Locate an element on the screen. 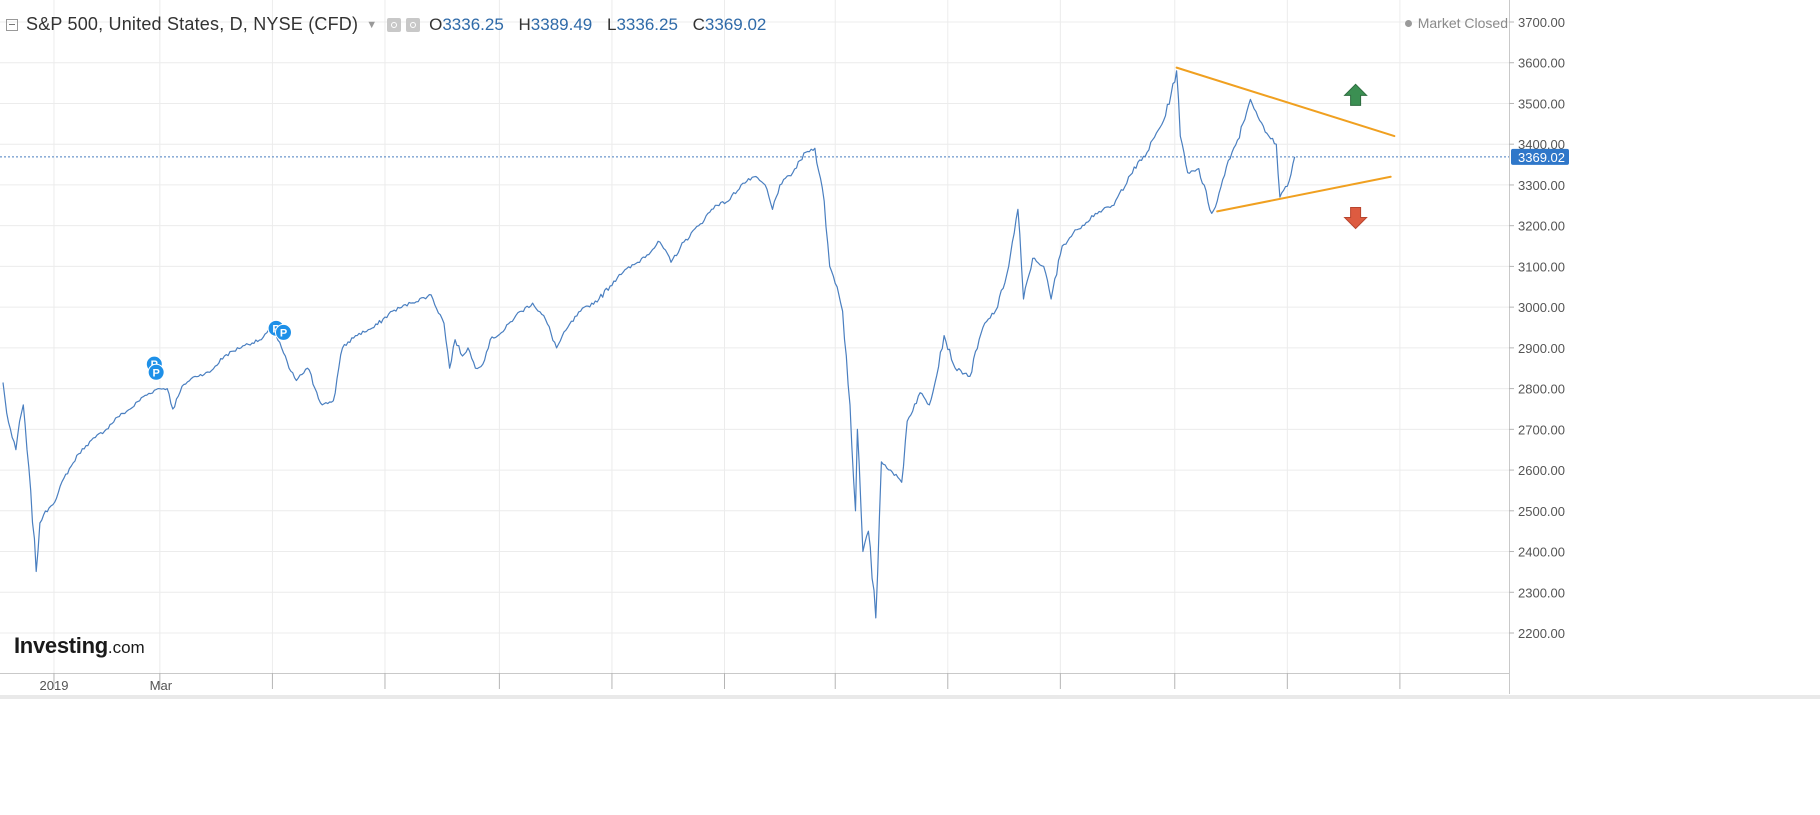 Image resolution: width=1820 pixels, height=815 pixels. y-tick-label: 2800.00 is located at coordinates (1541, 389).